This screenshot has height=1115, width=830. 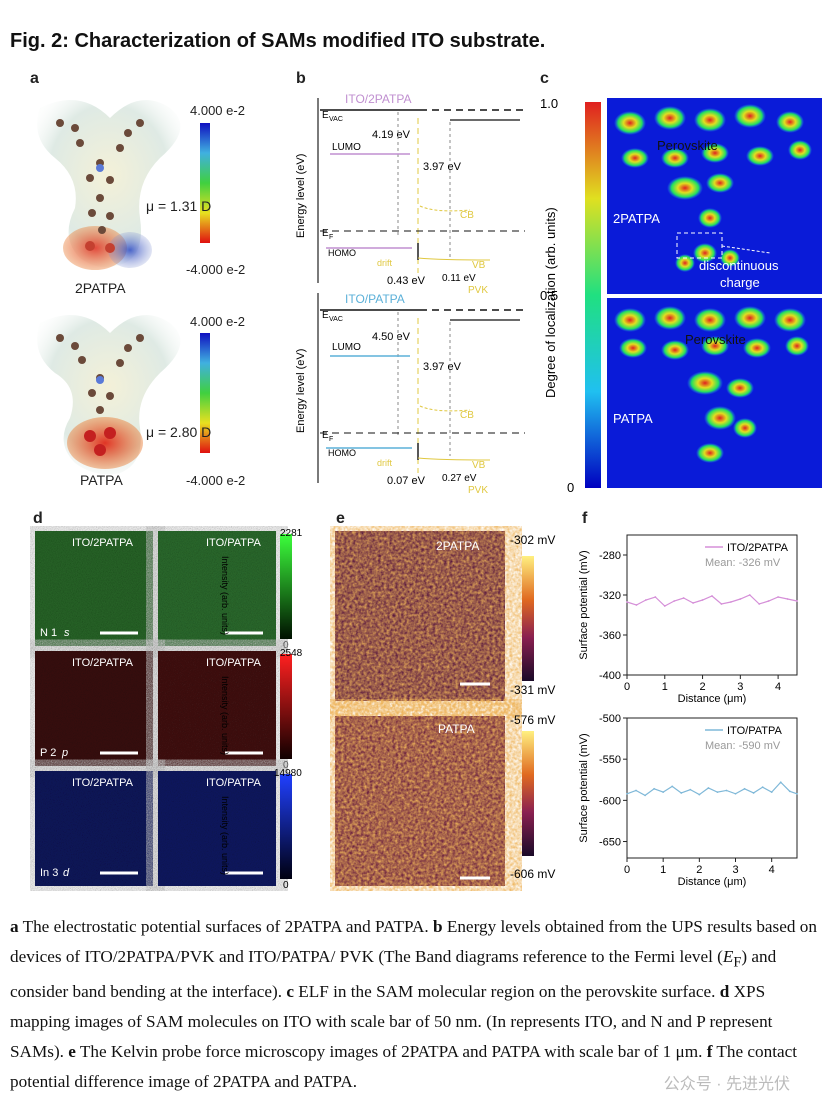 I want to click on d-row1-min: 0, so click(x=286, y=645).